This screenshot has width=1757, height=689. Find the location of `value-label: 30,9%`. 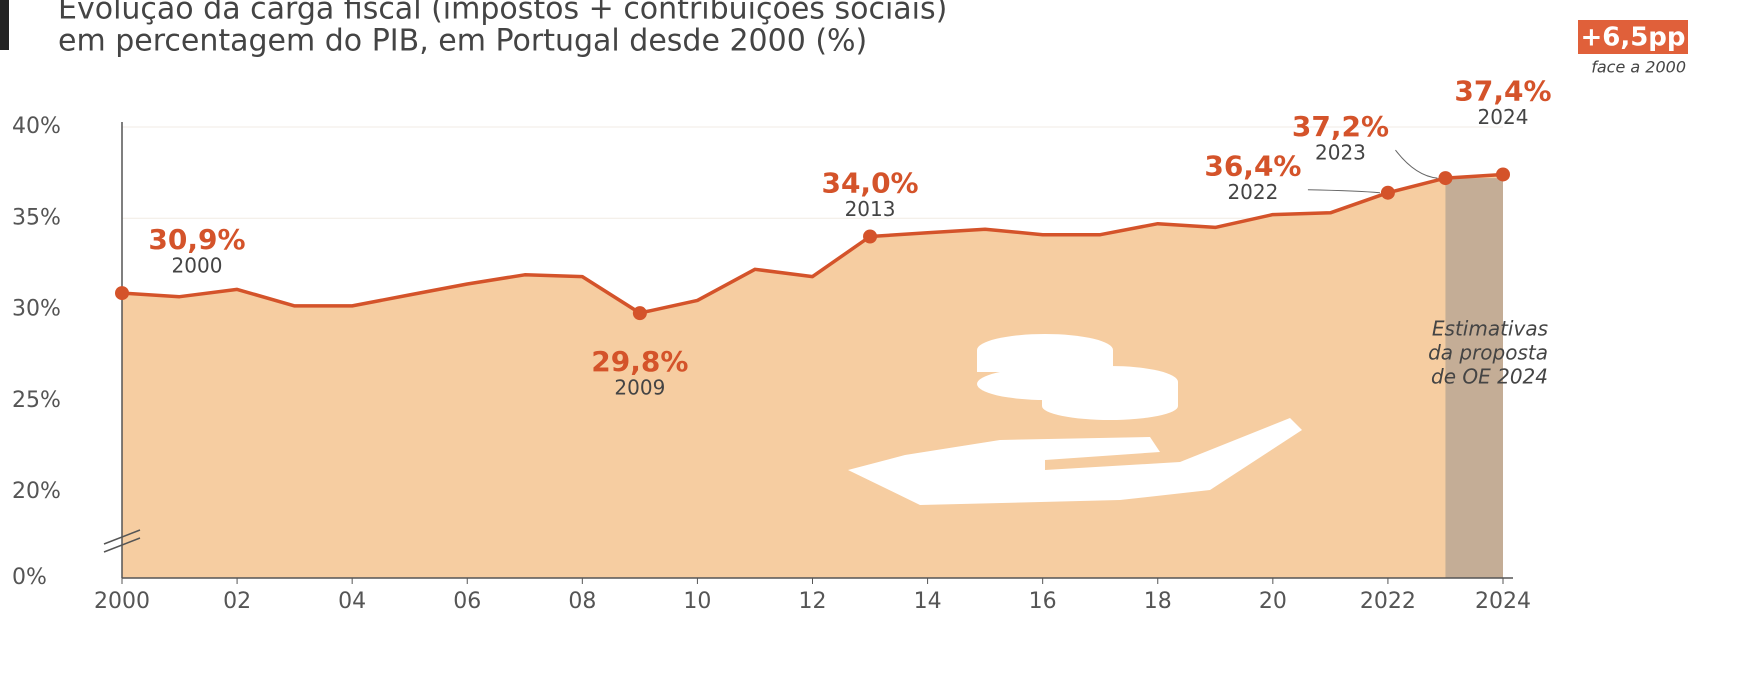

value-label: 30,9% is located at coordinates (196, 239).